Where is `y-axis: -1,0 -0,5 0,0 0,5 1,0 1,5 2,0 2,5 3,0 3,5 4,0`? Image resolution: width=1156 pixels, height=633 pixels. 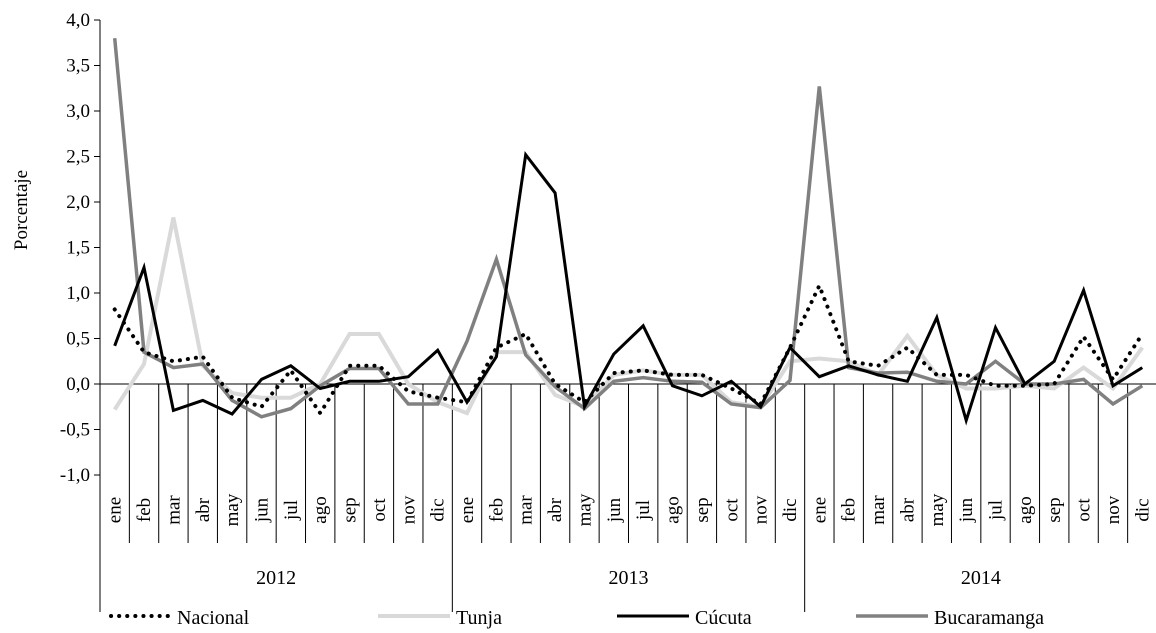 y-axis: -1,0 -0,5 0,0 0,5 1,0 1,5 2,0 2,5 3,0 3,5 4,0 is located at coordinates (80, 248).